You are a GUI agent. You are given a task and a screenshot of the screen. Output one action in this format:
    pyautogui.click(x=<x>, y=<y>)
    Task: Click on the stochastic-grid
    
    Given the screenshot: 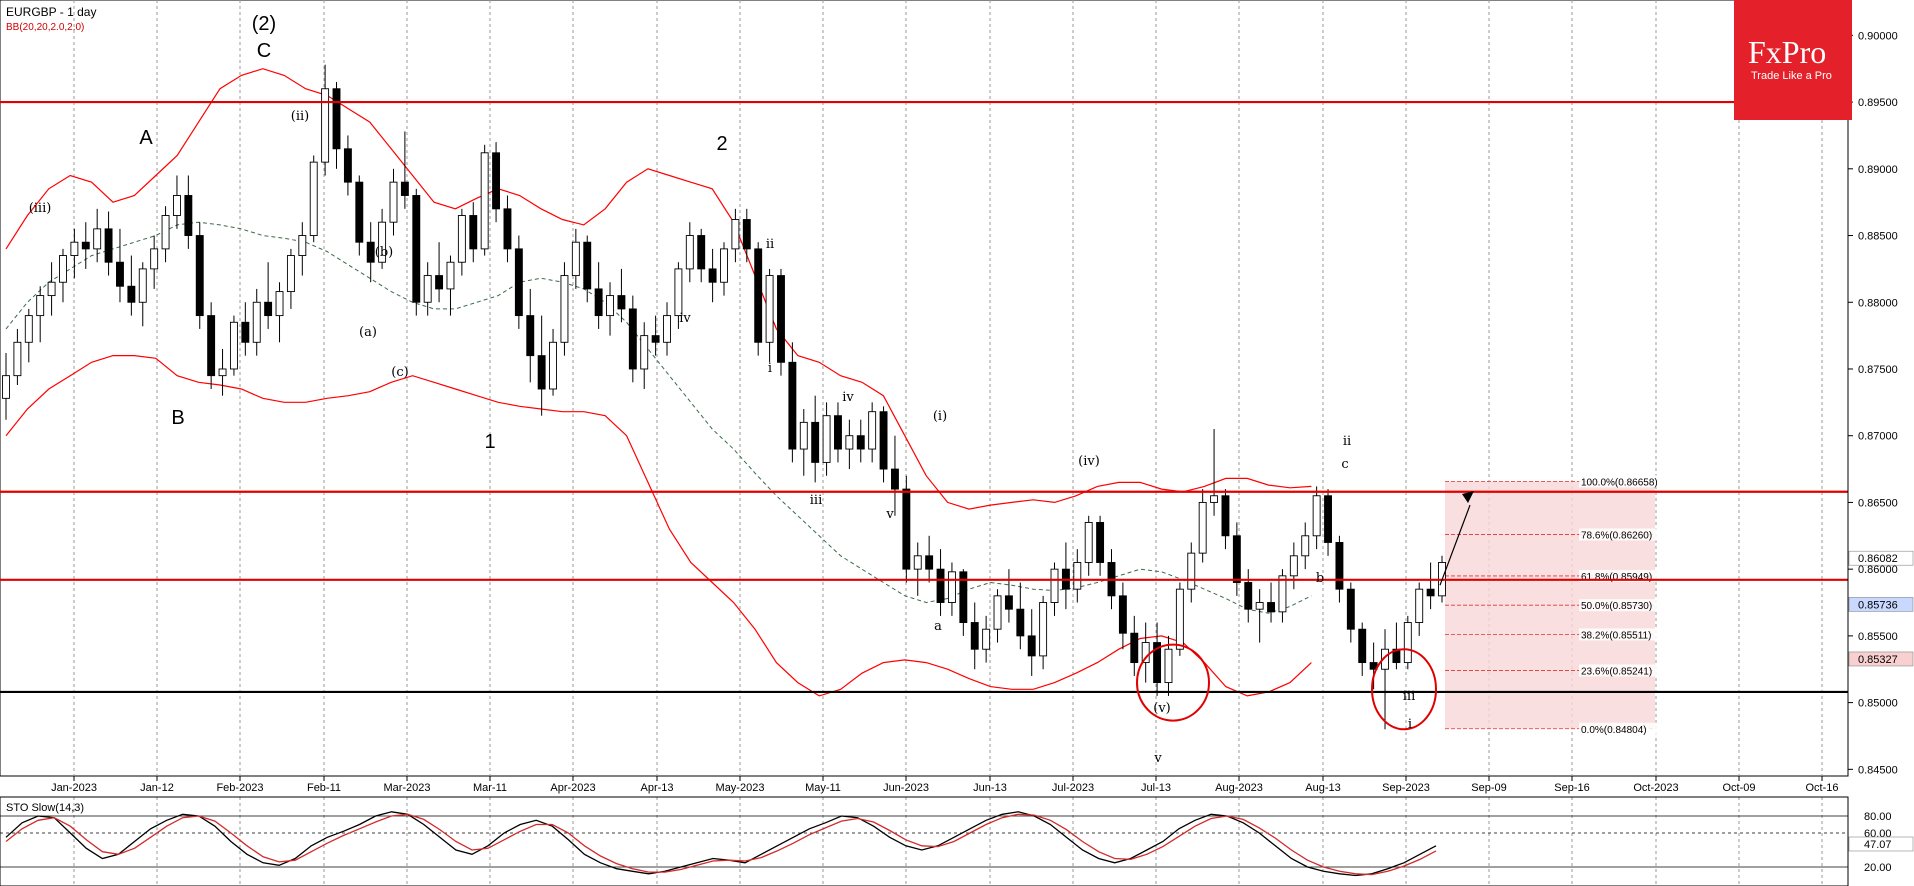 What is the action you would take?
    pyautogui.click(x=924, y=841)
    